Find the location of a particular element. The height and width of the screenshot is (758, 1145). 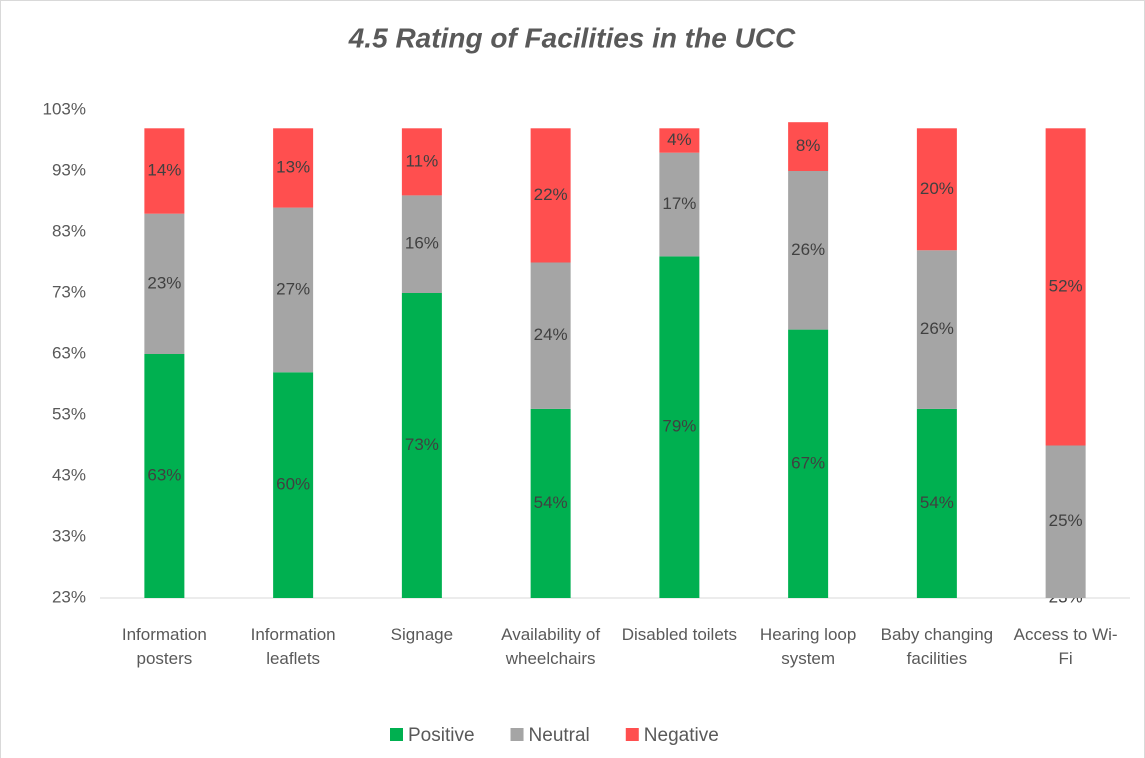

data-label: 73% is located at coordinates (422, 444).